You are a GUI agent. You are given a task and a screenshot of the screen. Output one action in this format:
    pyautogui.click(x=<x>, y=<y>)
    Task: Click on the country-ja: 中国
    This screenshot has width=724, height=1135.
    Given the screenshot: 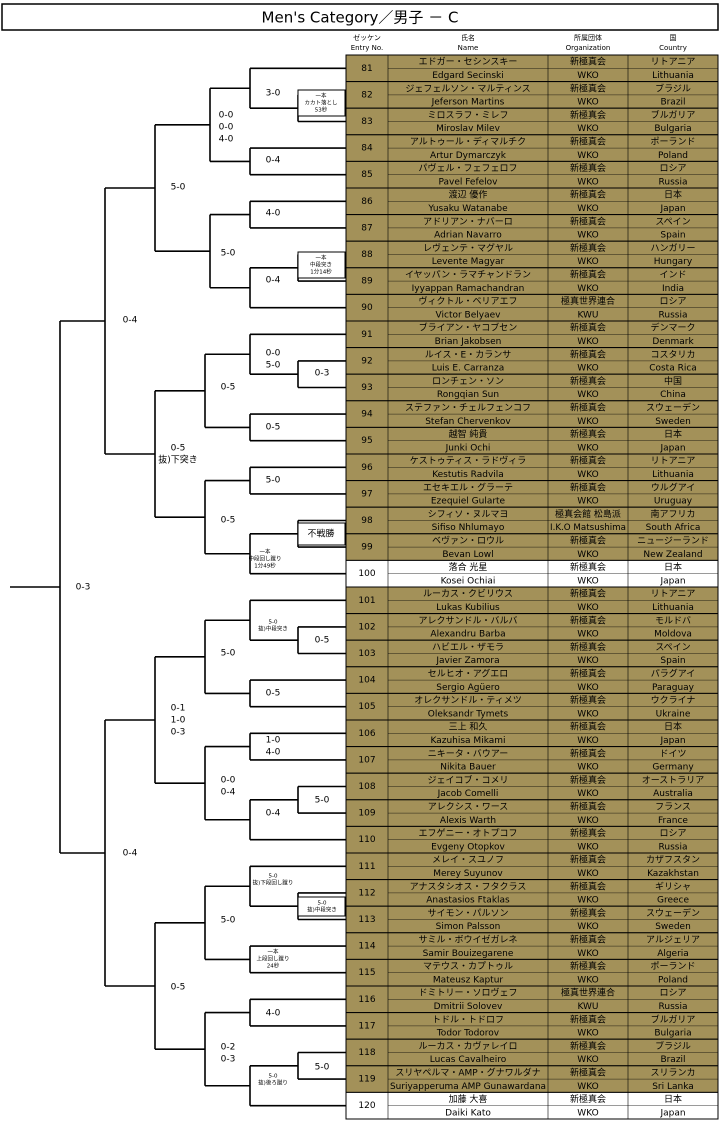 What is the action you would take?
    pyautogui.click(x=673, y=381)
    